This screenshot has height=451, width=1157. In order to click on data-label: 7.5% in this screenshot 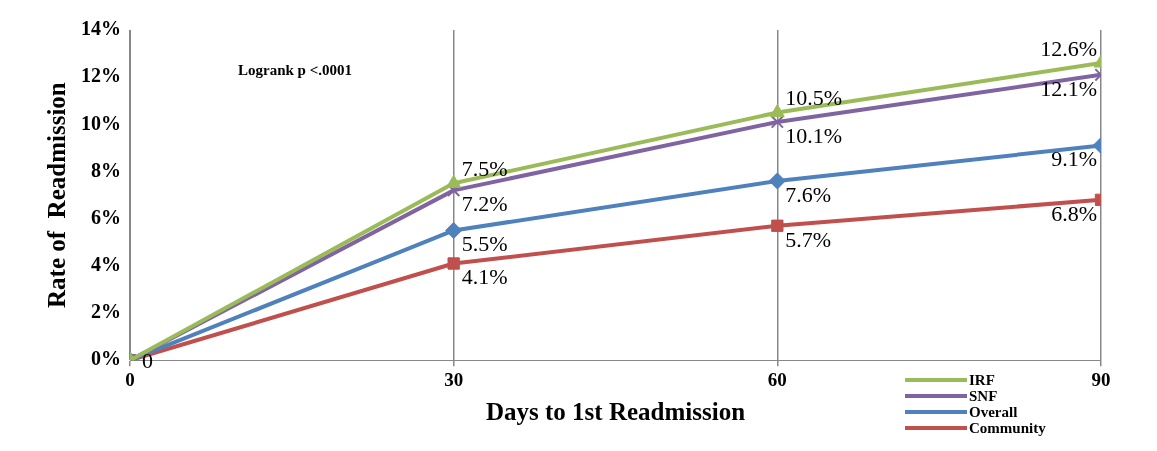, I will do `click(484, 169)`.